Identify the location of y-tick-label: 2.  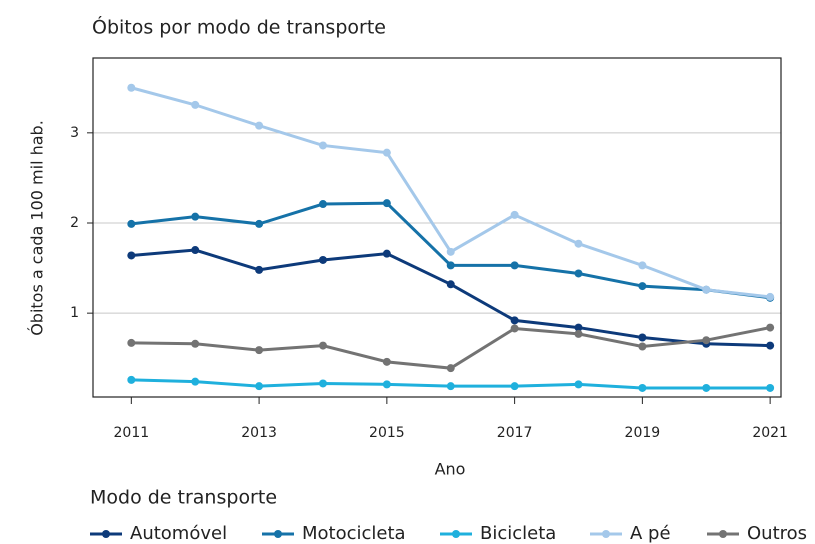
(74, 223).